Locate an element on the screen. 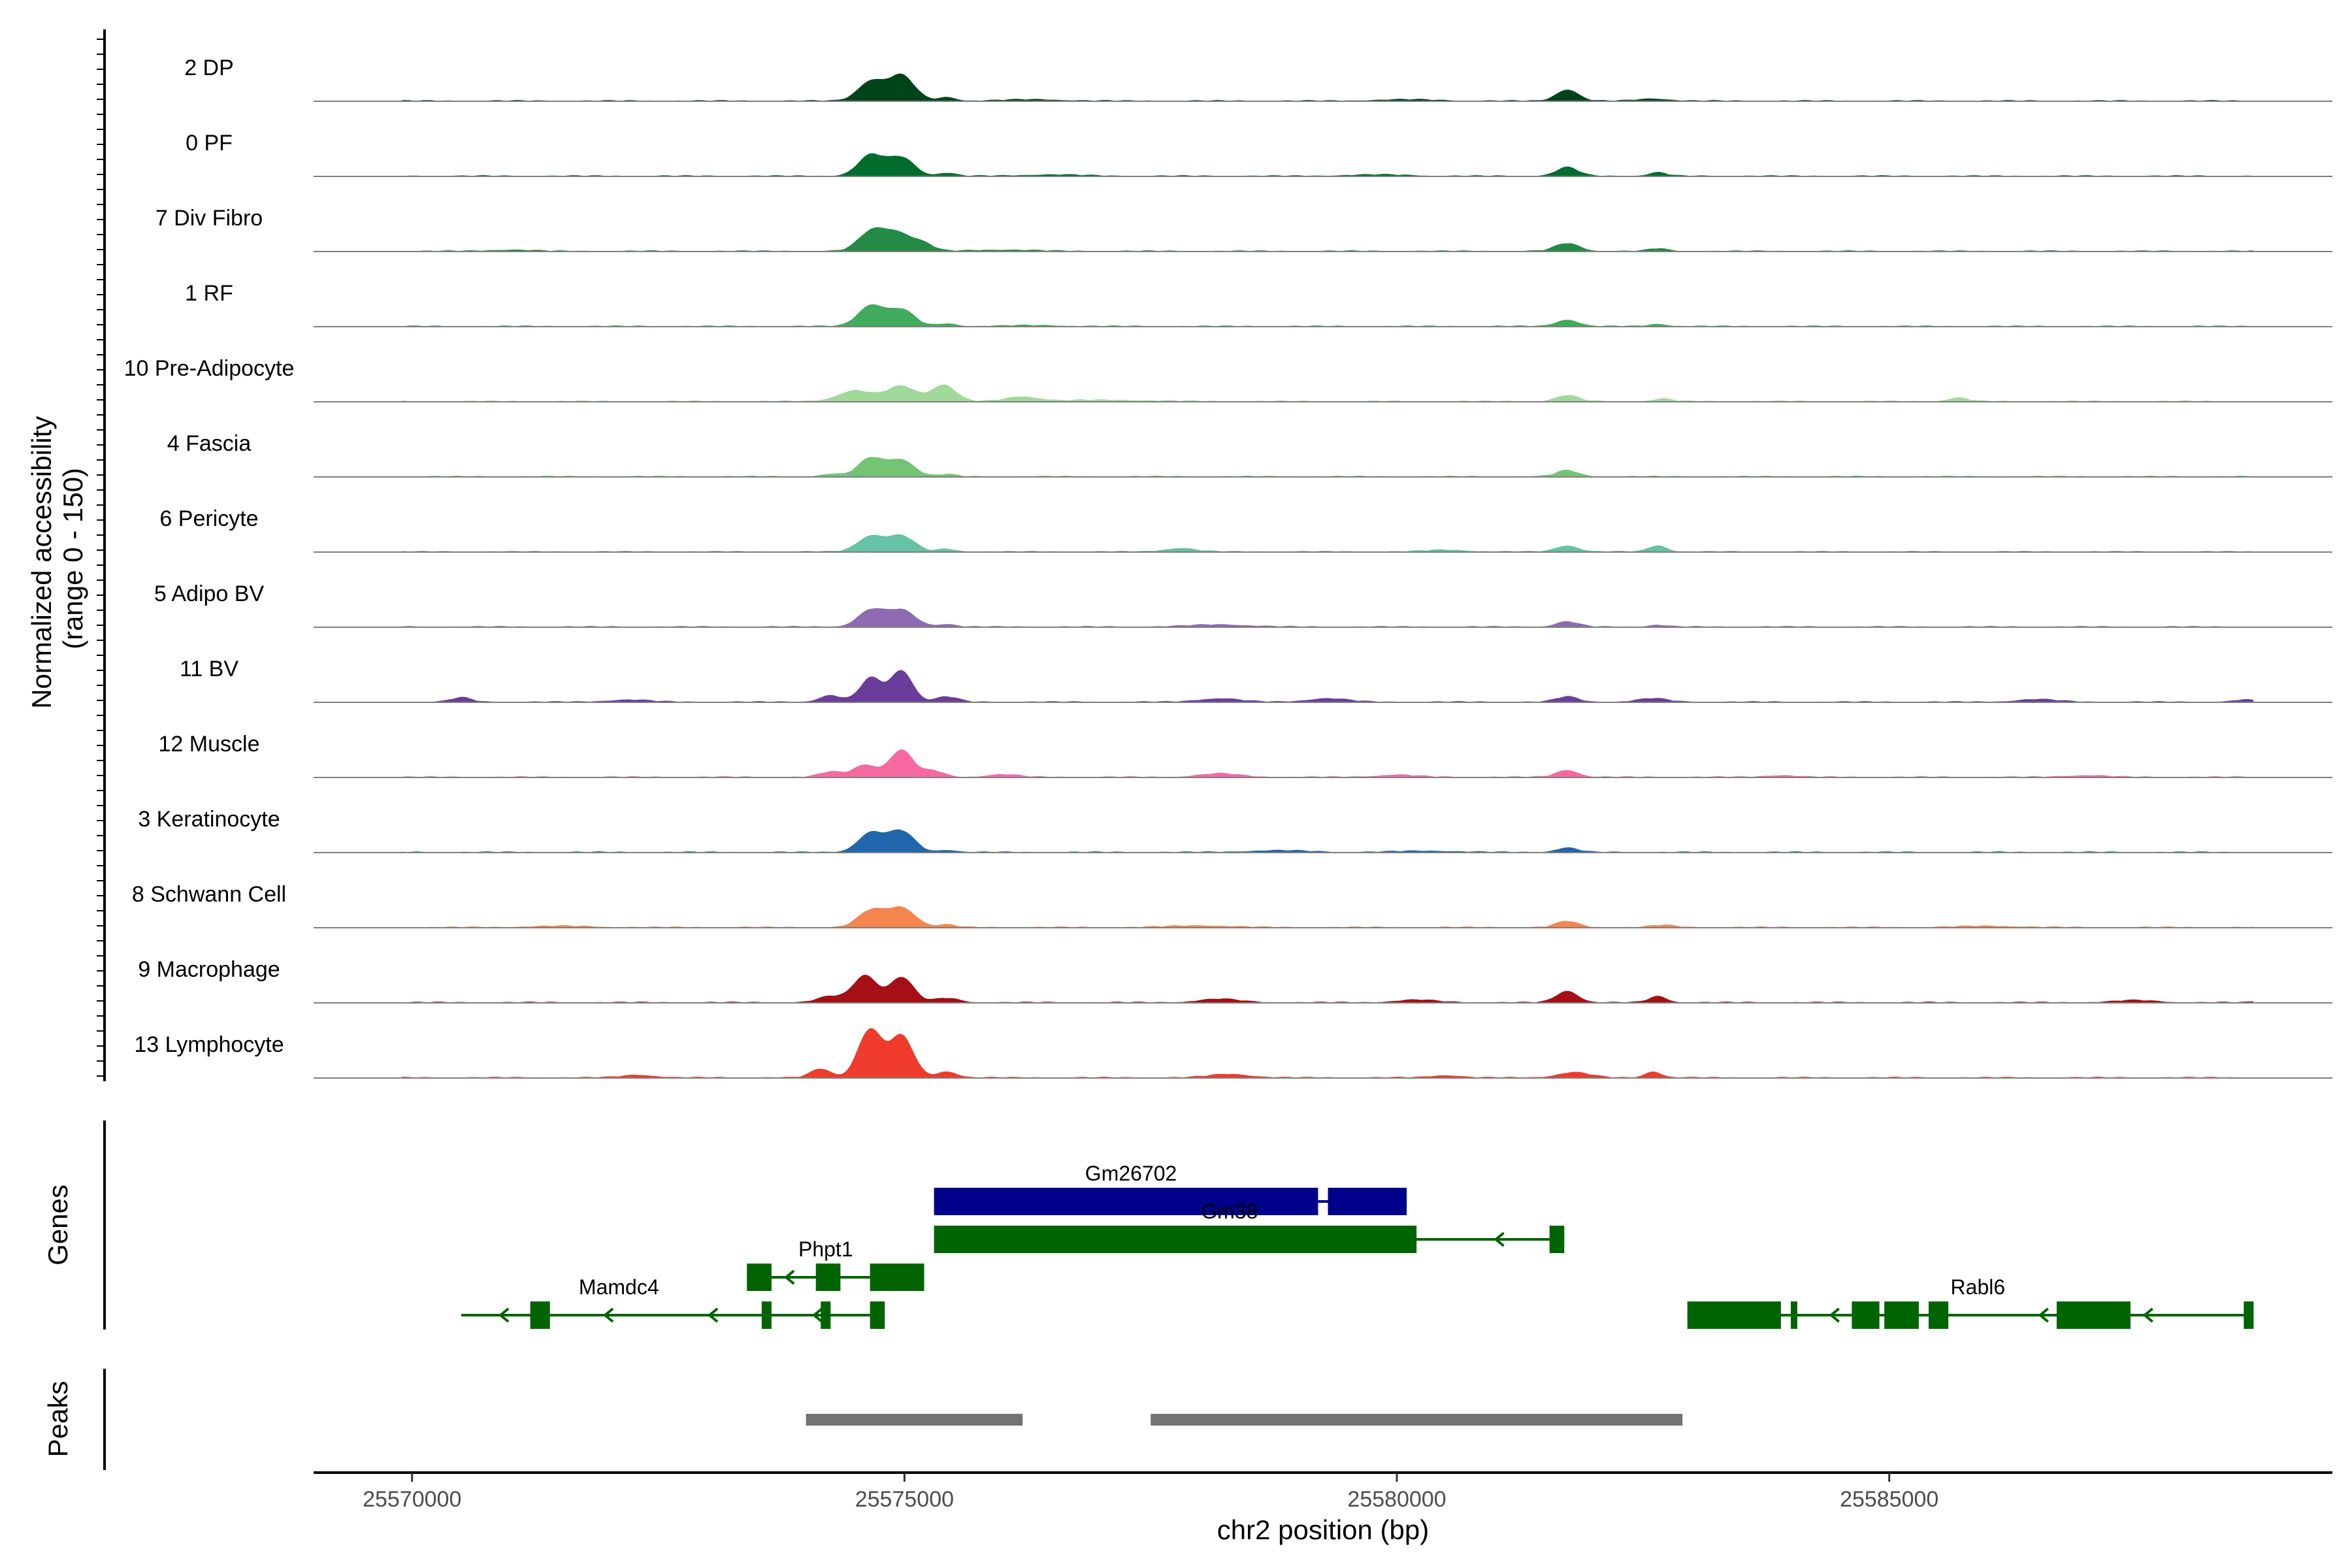 The image size is (2352, 1568). track-7-div-fibro: 7 Div Fibro is located at coordinates (1243, 229).